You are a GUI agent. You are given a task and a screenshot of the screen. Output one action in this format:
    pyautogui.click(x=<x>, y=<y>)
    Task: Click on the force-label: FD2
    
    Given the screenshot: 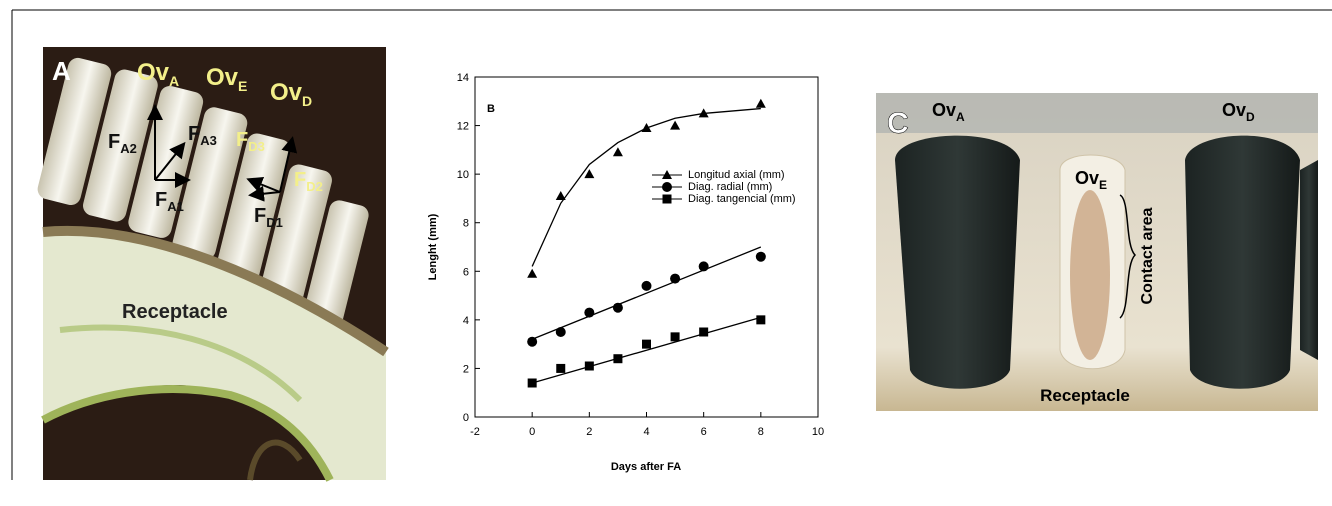 What is the action you would take?
    pyautogui.click(x=308, y=181)
    